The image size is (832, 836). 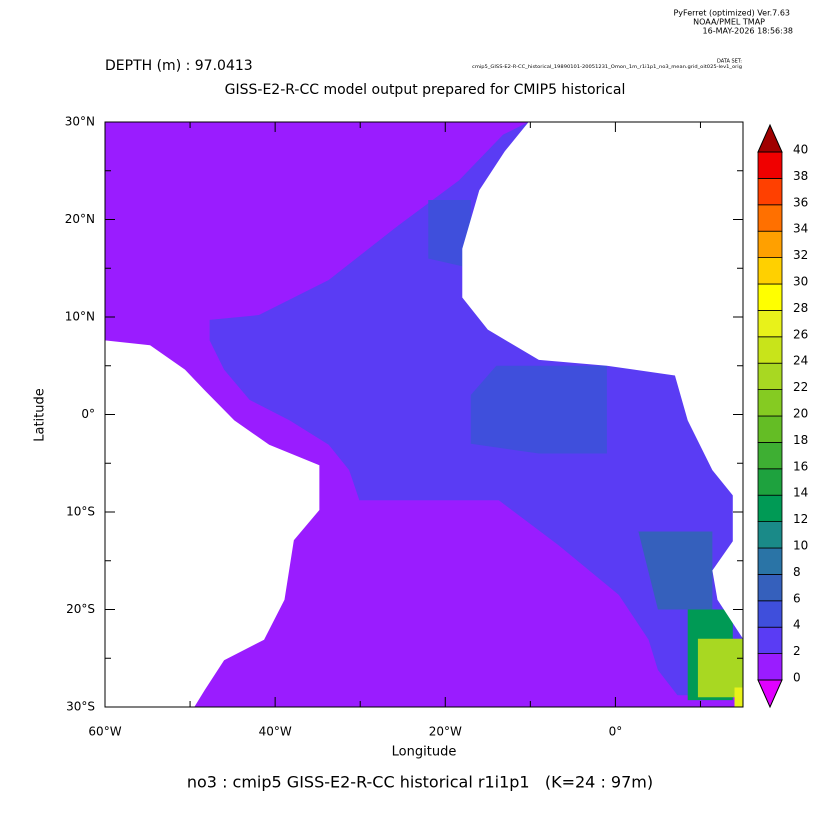 What do you see at coordinates (797, 598) in the screenshot?
I see `colorbar-label: 6` at bounding box center [797, 598].